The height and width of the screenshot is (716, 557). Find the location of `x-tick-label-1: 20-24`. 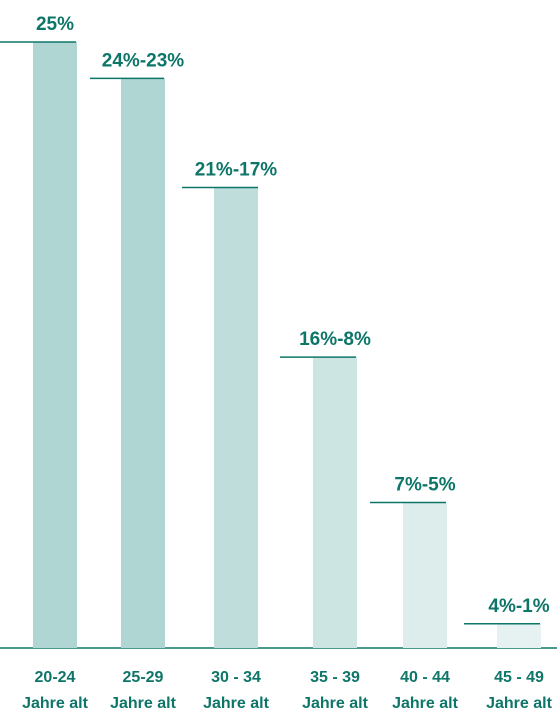

x-tick-label-1: 20-24 is located at coordinates (55, 677).